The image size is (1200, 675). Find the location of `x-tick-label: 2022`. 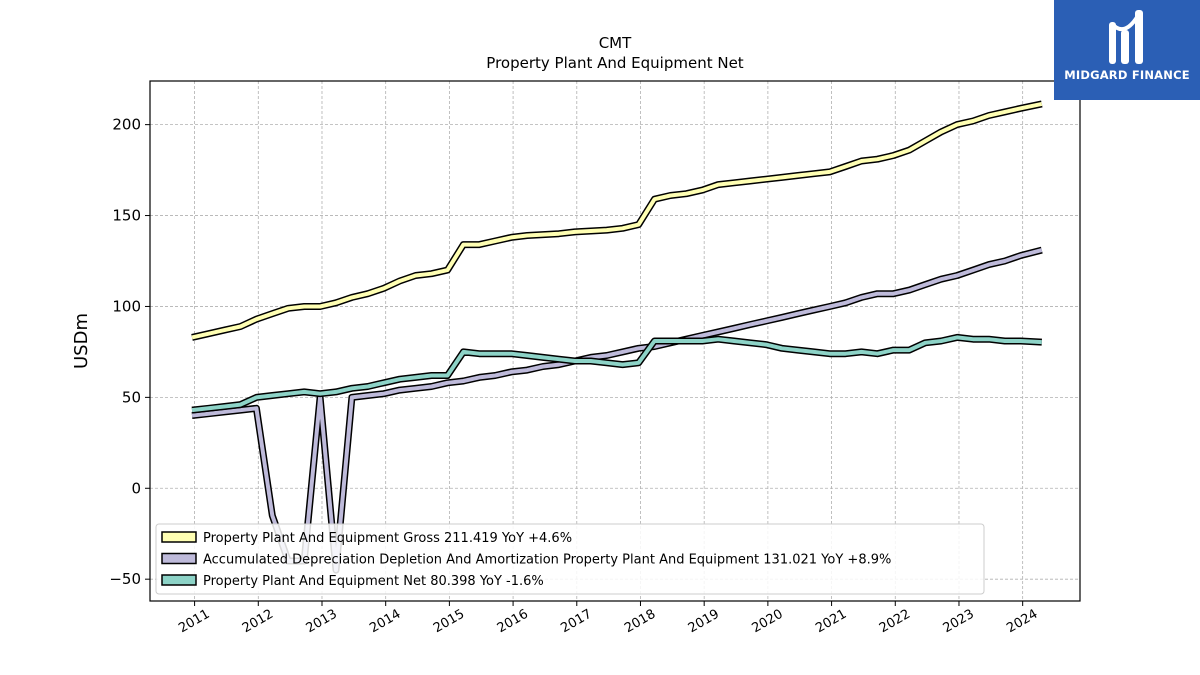

x-tick-label: 2022 is located at coordinates (895, 622).